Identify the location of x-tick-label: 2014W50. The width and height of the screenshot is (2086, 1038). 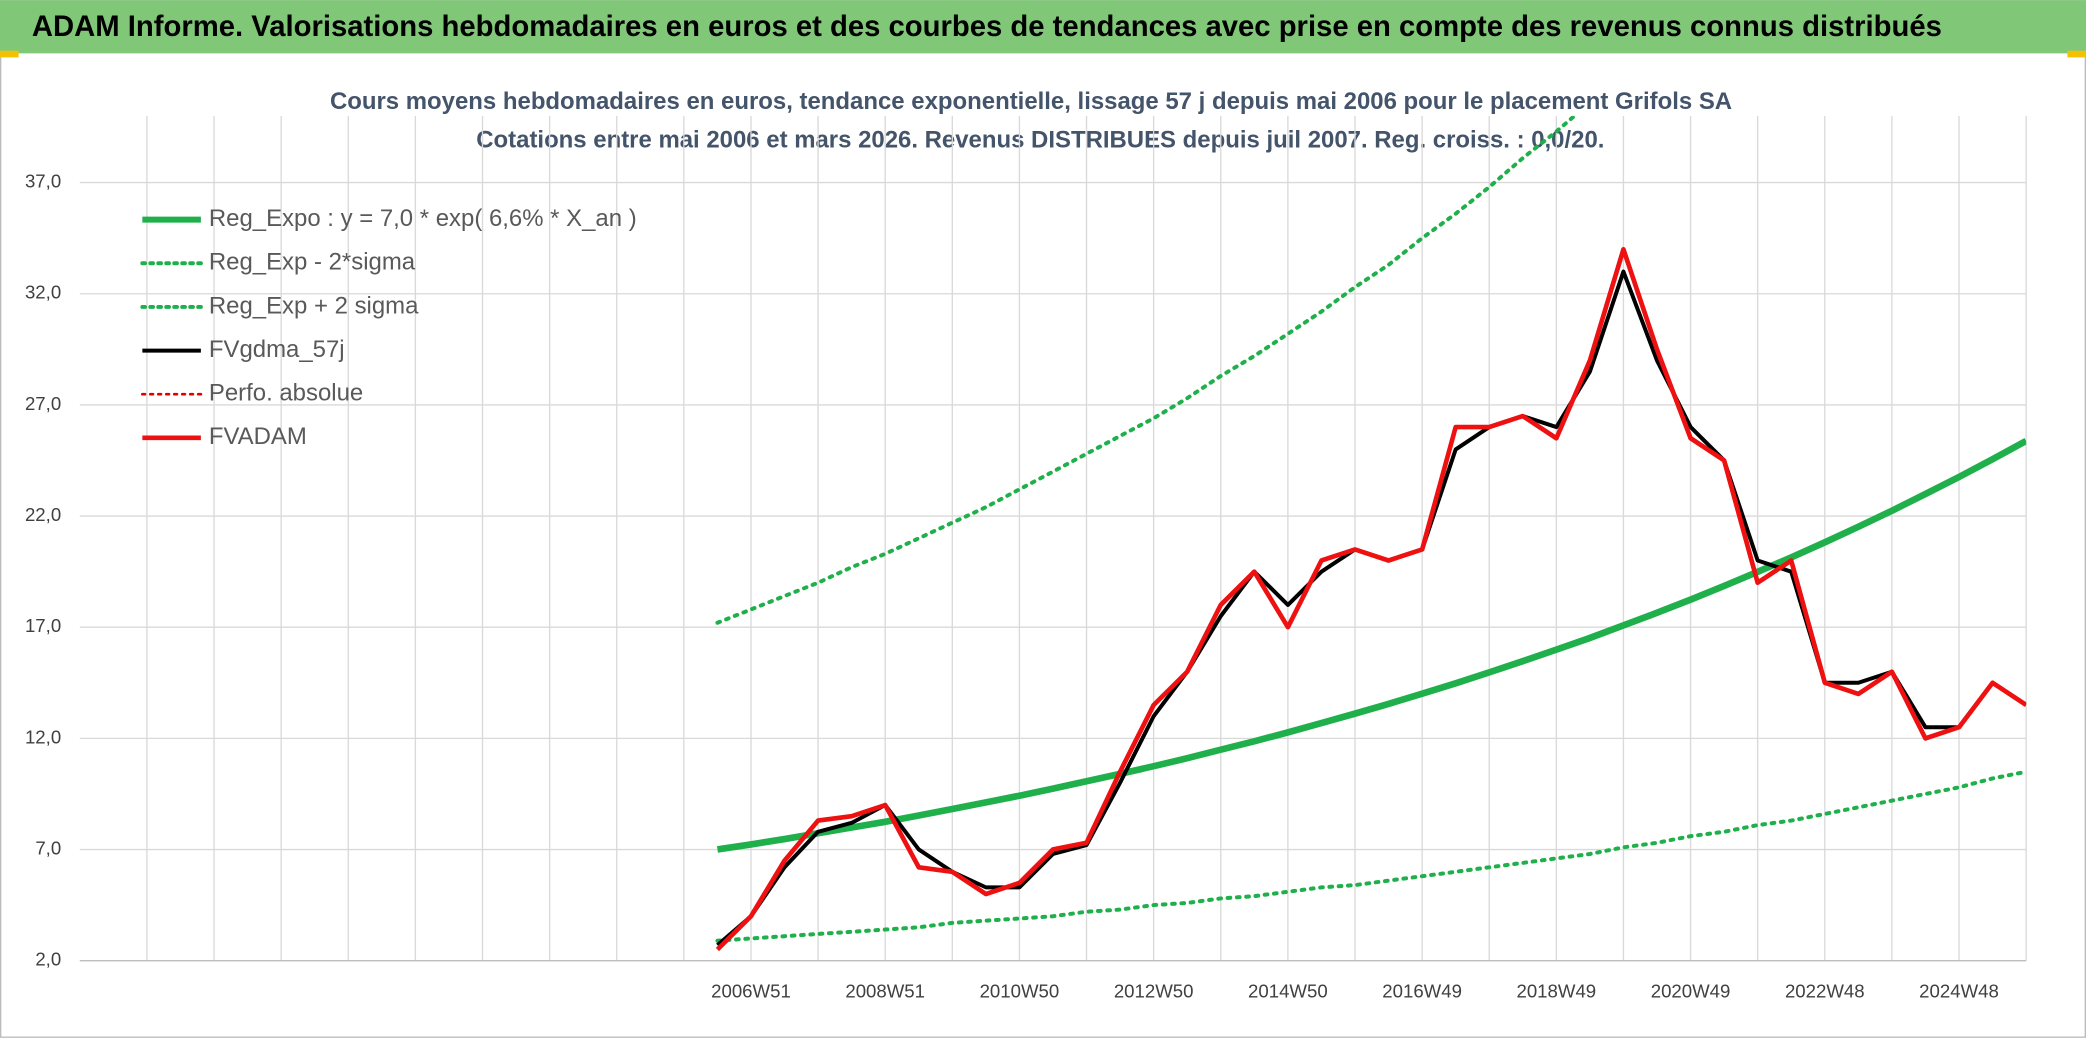
(1288, 991).